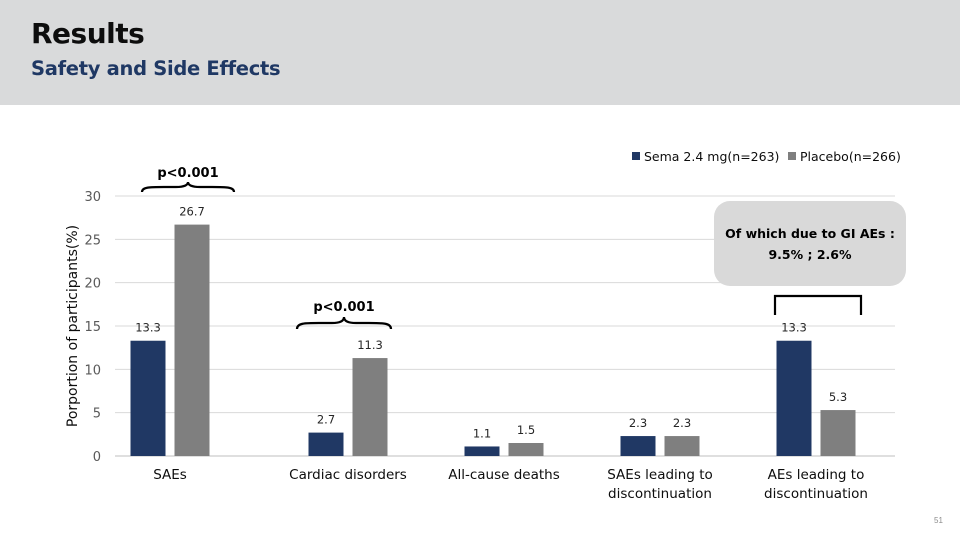 Image resolution: width=960 pixels, height=540 pixels. Describe the element at coordinates (92, 240) in the screenshot. I see `y-tick-label: 25` at that location.